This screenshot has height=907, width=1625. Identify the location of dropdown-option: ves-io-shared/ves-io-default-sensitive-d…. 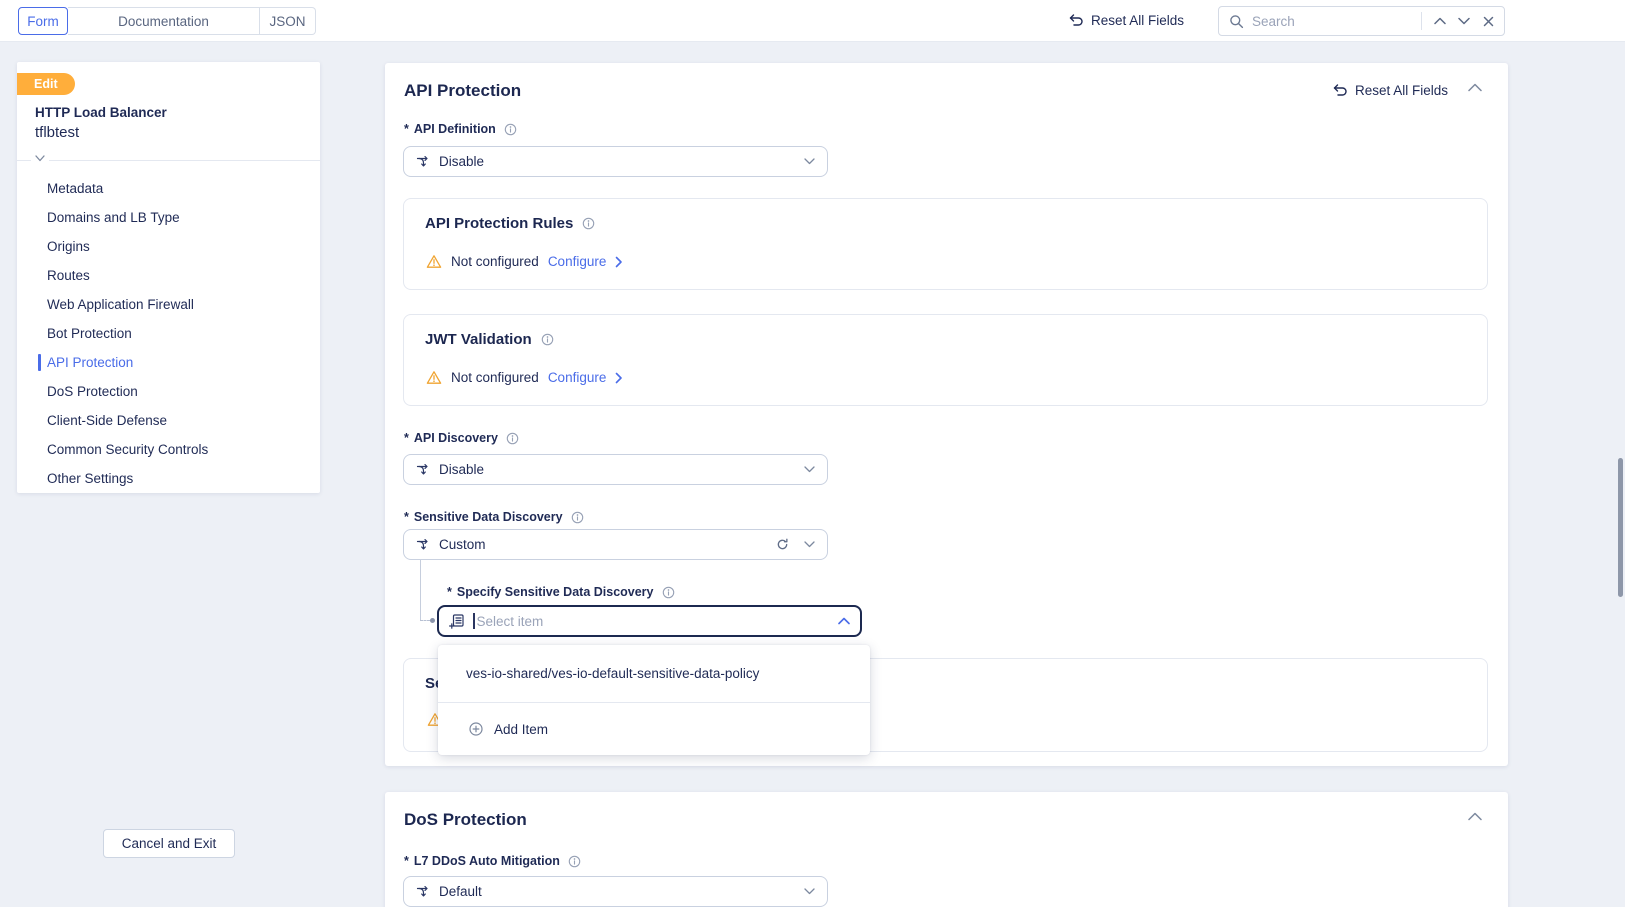
(613, 673).